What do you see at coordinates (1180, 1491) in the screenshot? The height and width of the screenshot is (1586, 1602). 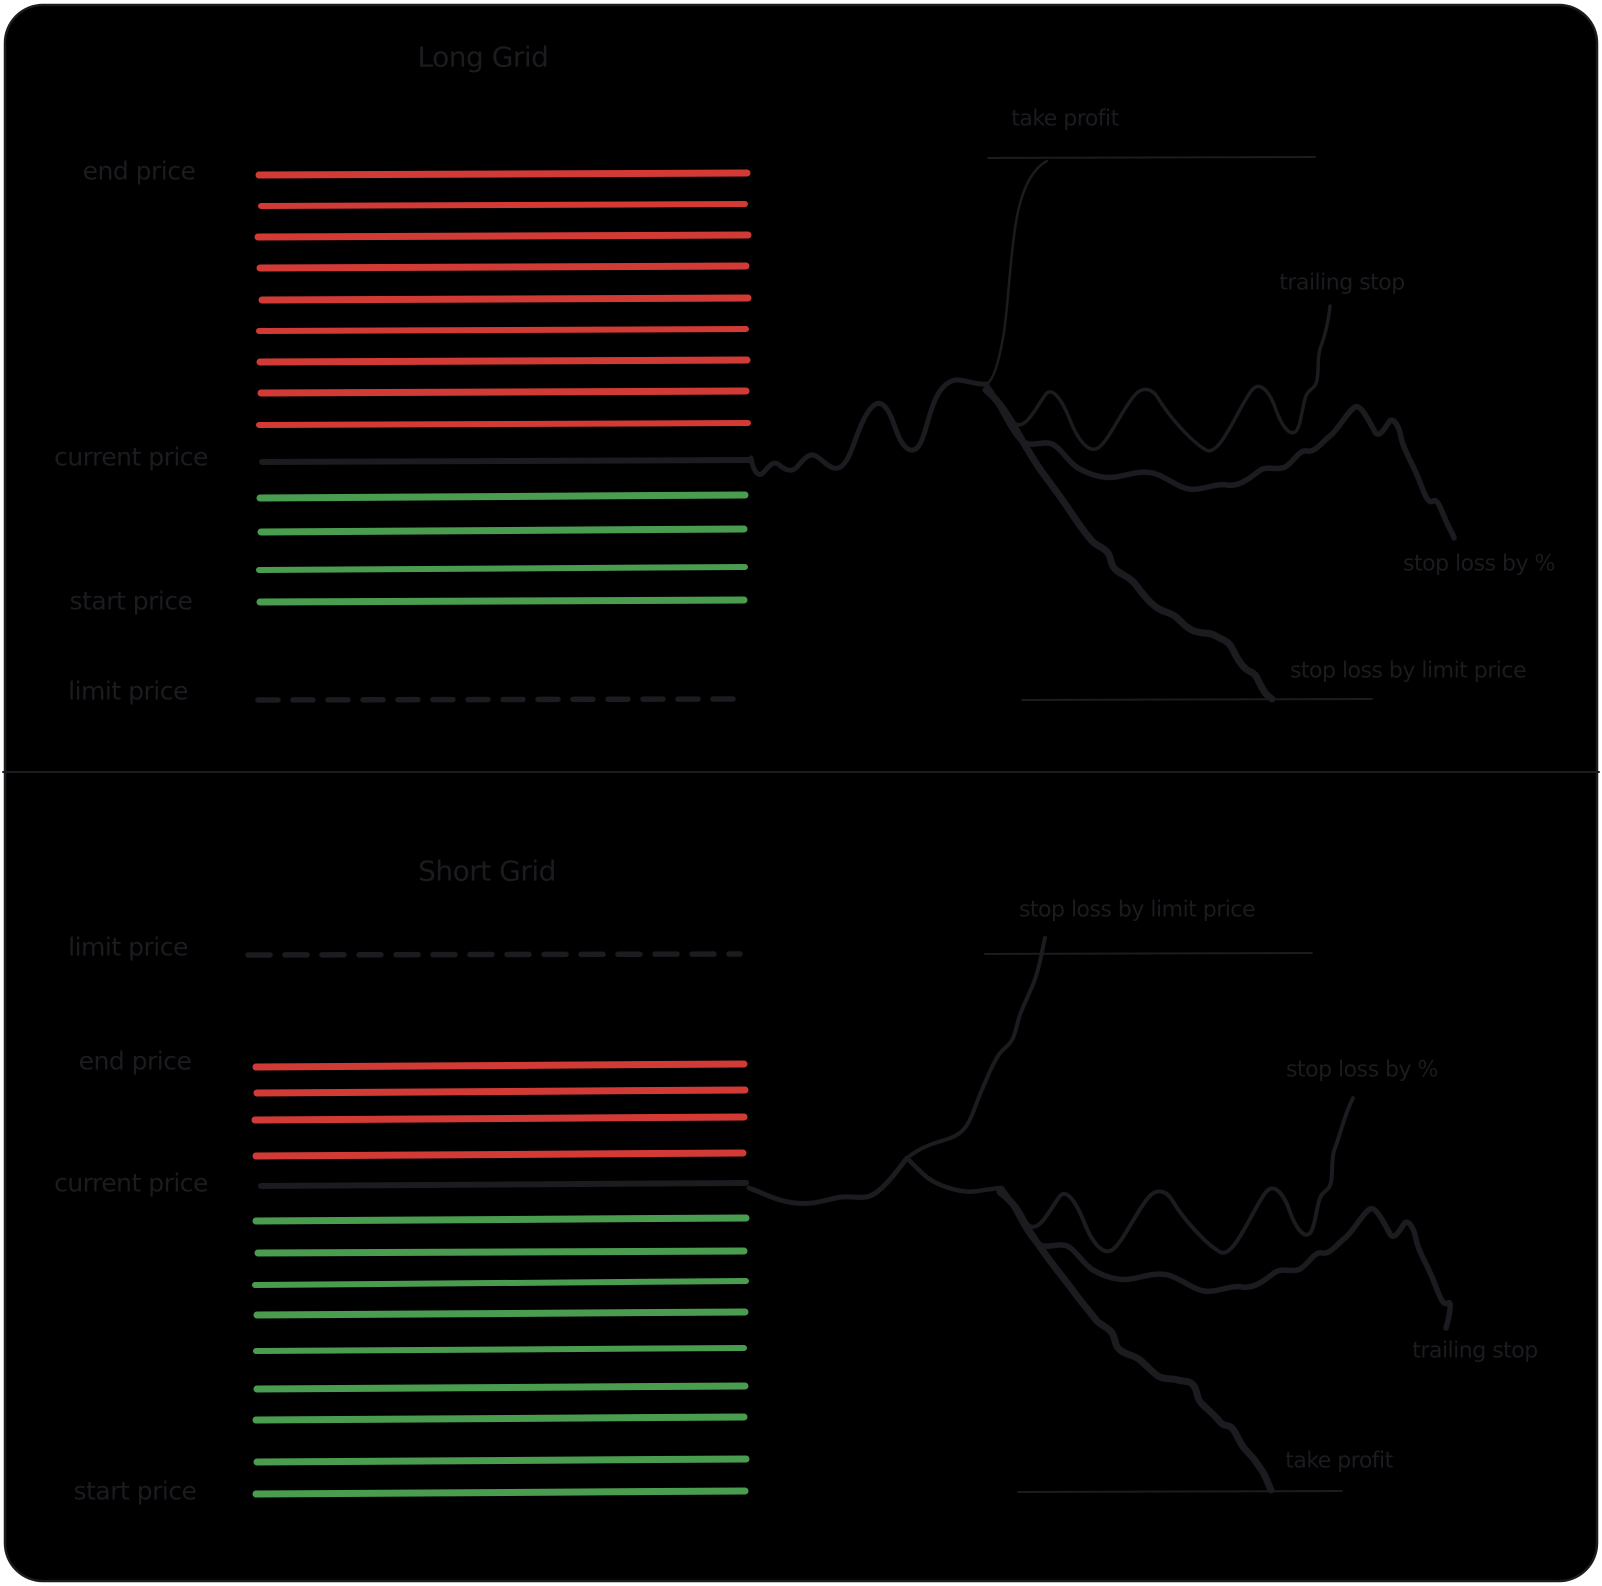 I see `short-take-profit-level-line` at bounding box center [1180, 1491].